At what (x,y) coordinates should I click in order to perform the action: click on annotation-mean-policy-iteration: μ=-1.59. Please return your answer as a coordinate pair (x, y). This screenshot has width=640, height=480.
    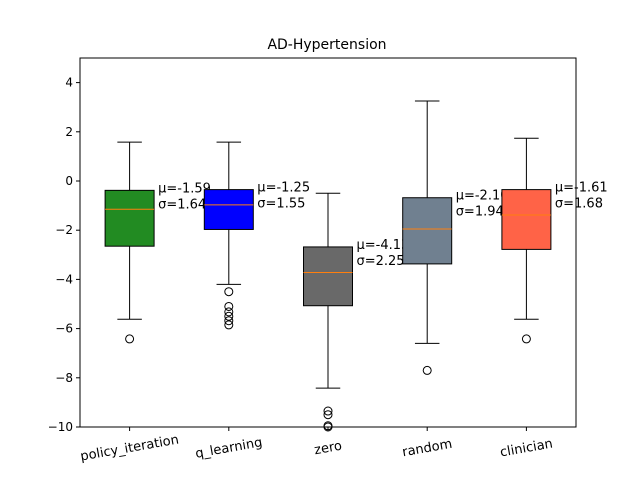
    Looking at the image, I should click on (184, 188).